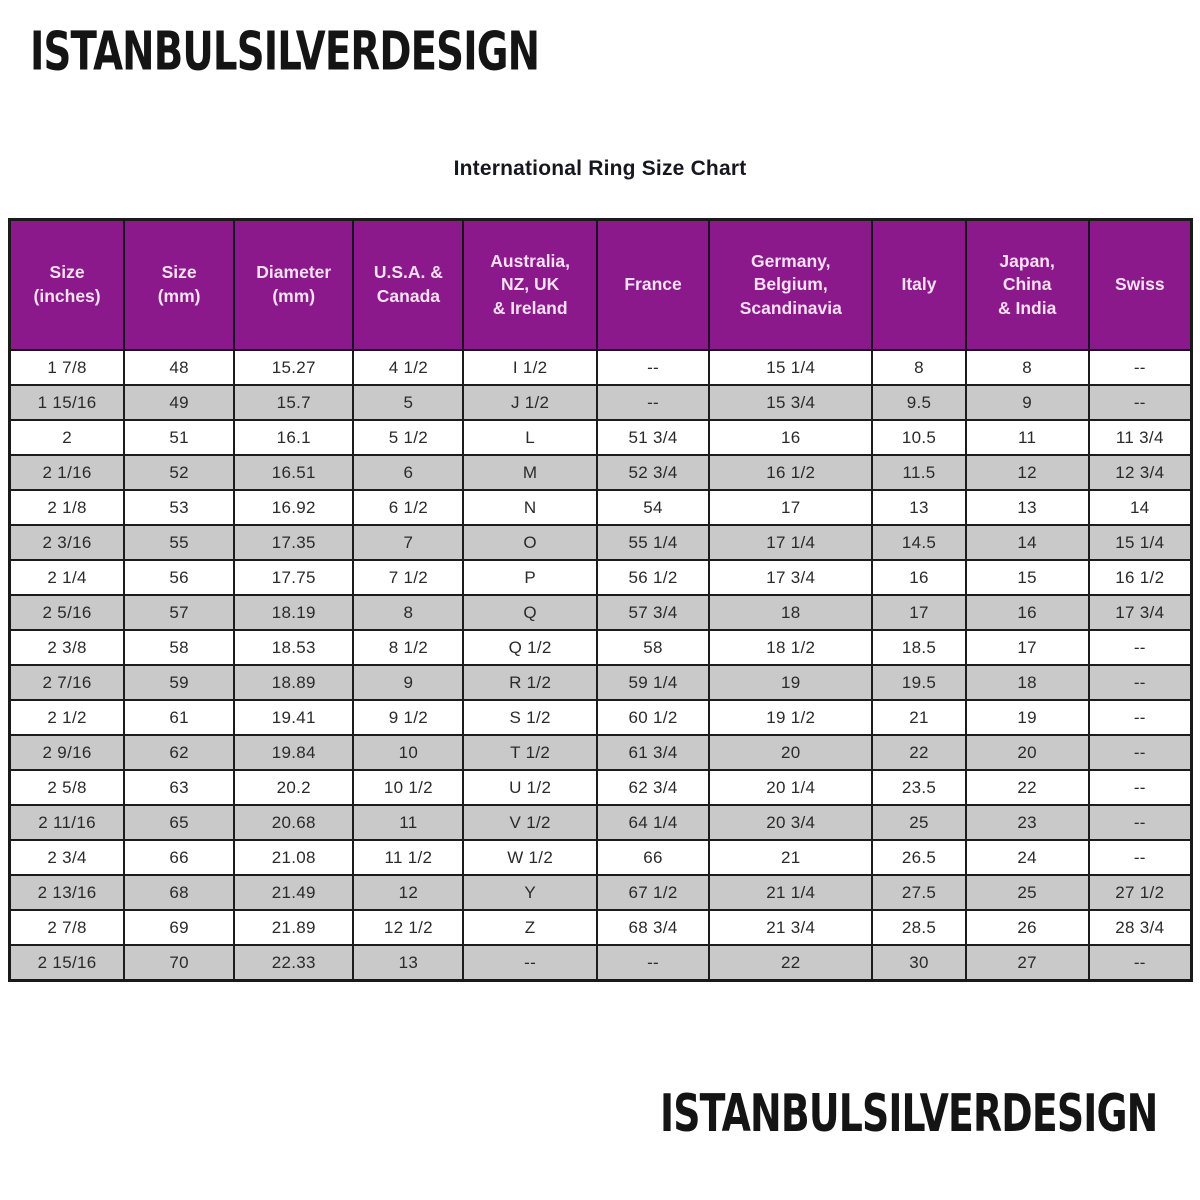 This screenshot has height=1200, width=1200. What do you see at coordinates (1027, 647) in the screenshot?
I see `table-cell: 17` at bounding box center [1027, 647].